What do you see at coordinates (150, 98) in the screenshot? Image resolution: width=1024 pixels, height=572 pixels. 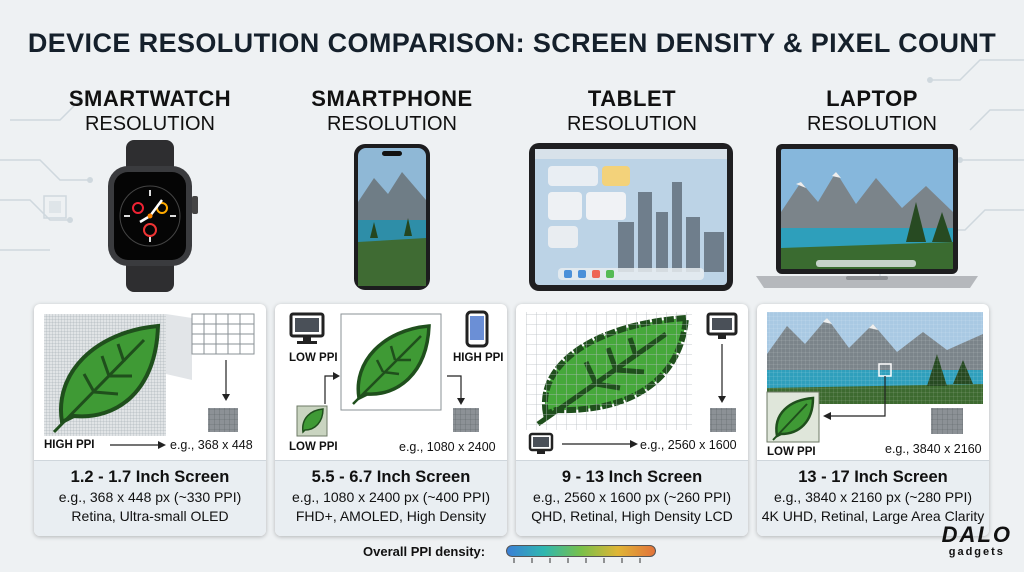 I see `smartwatch-title: SMARTWATCH` at bounding box center [150, 98].